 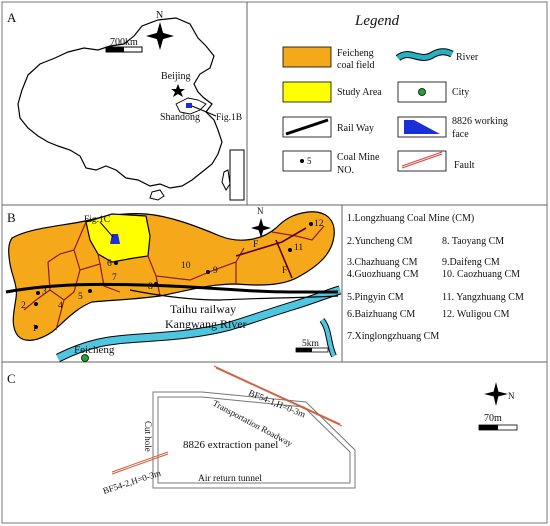 What do you see at coordinates (307, 92) in the screenshot?
I see `legend-swatch-study-area` at bounding box center [307, 92].